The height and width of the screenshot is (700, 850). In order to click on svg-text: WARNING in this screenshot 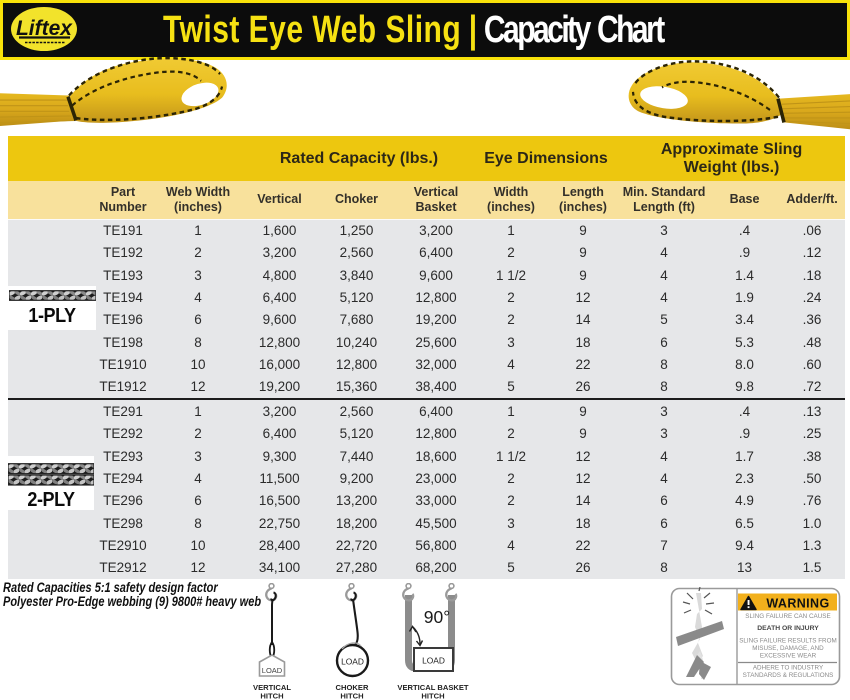, I will do `click(797, 604)`.